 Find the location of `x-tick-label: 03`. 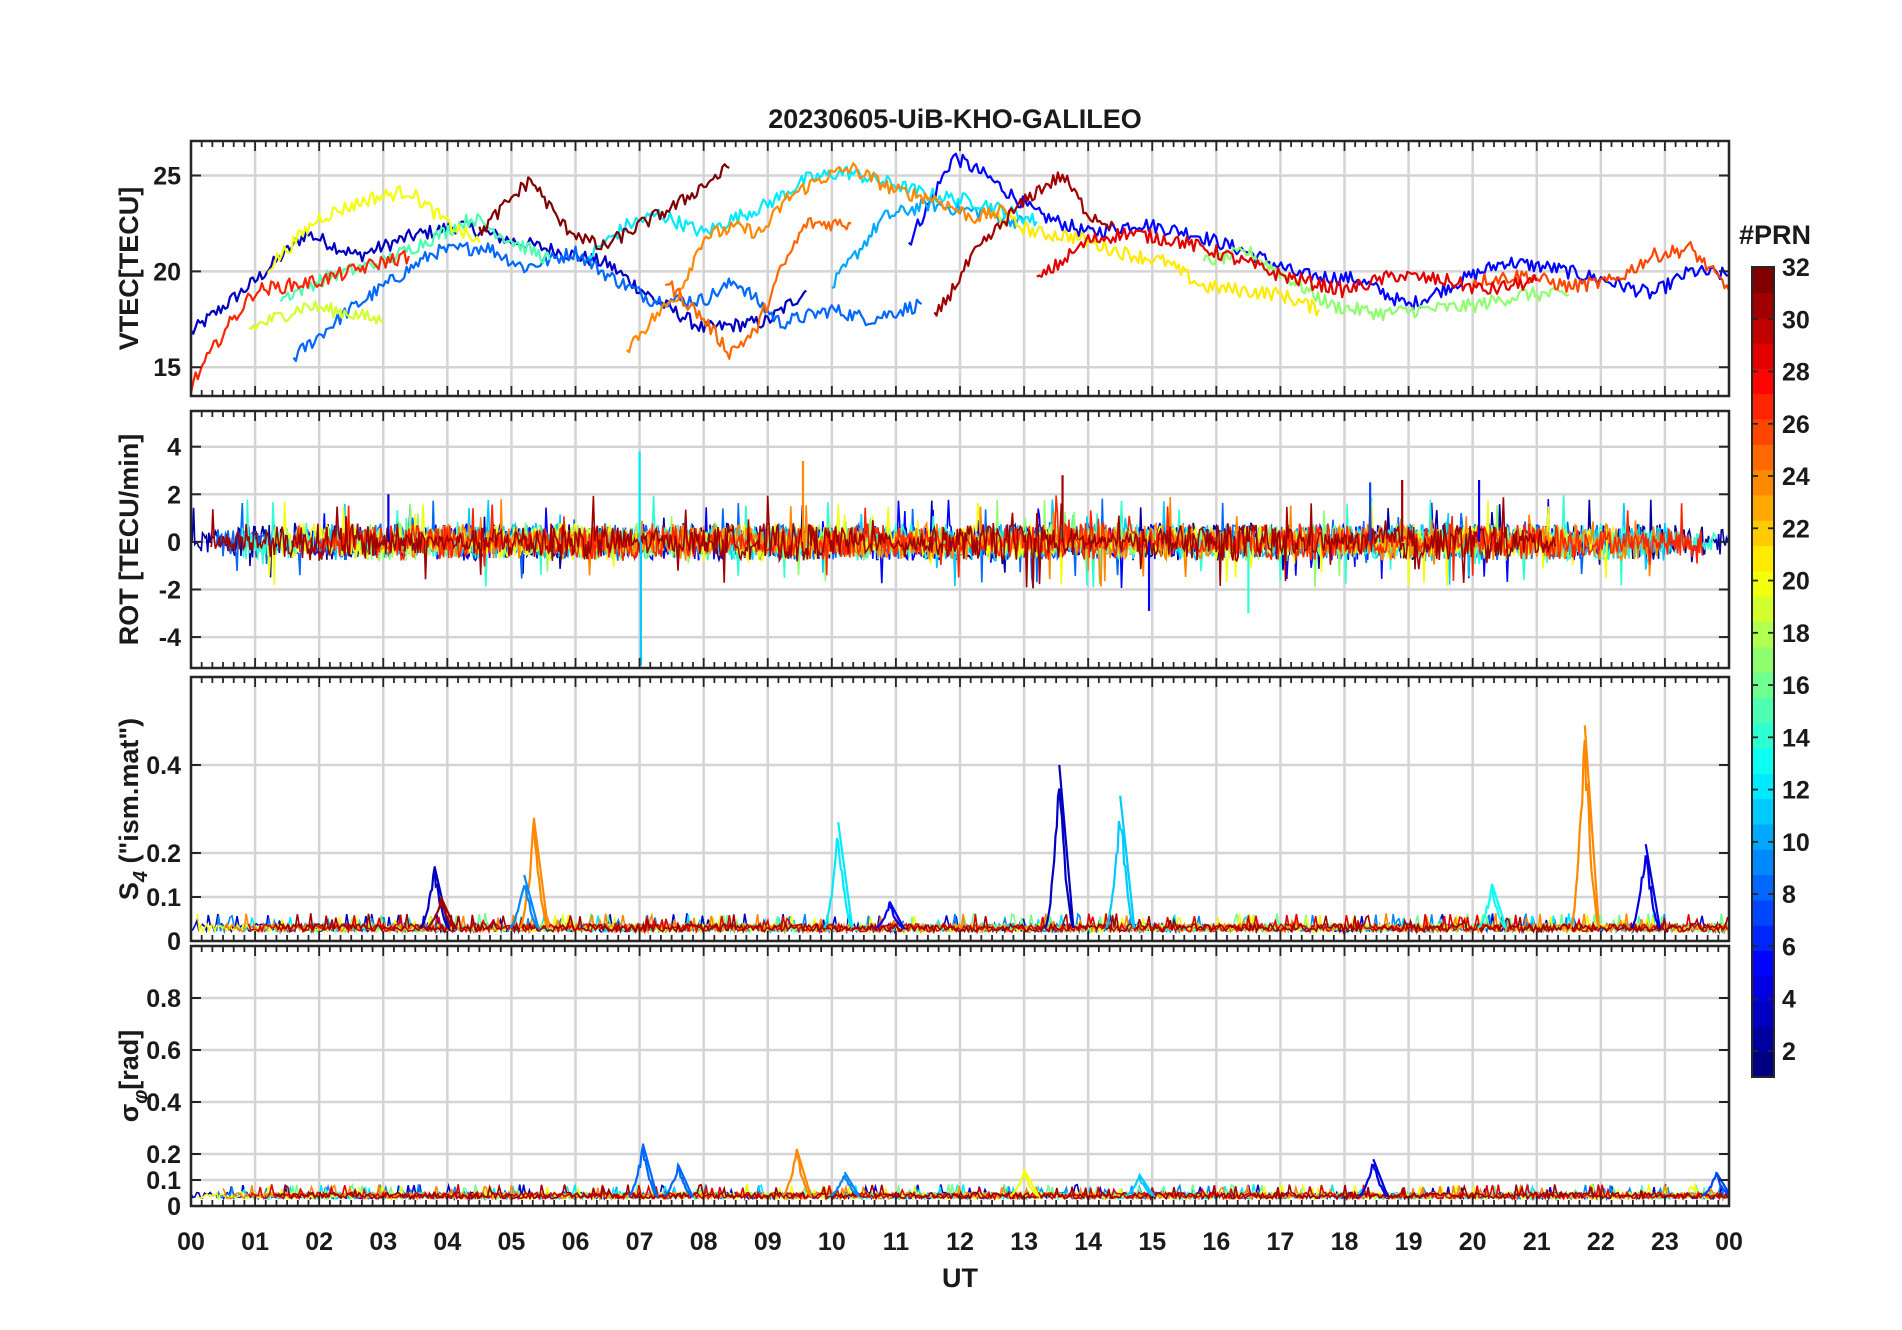

x-tick-label: 03 is located at coordinates (383, 1242).